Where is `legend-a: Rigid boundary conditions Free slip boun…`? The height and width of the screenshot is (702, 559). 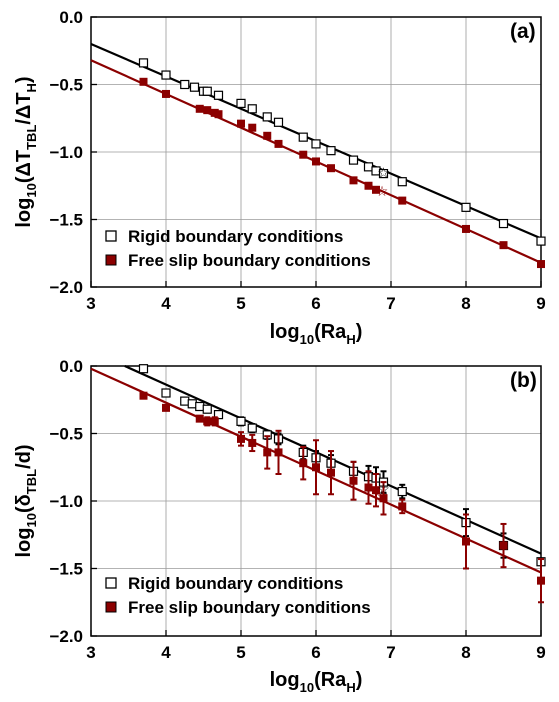
legend-a: Rigid boundary conditions Free slip boun… is located at coordinates (238, 248).